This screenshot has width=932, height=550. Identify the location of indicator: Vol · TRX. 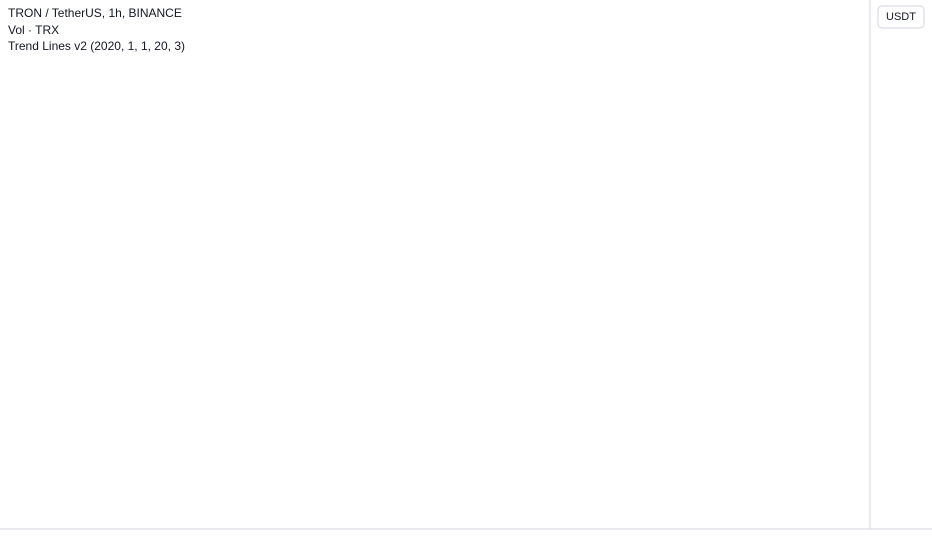
(33, 30).